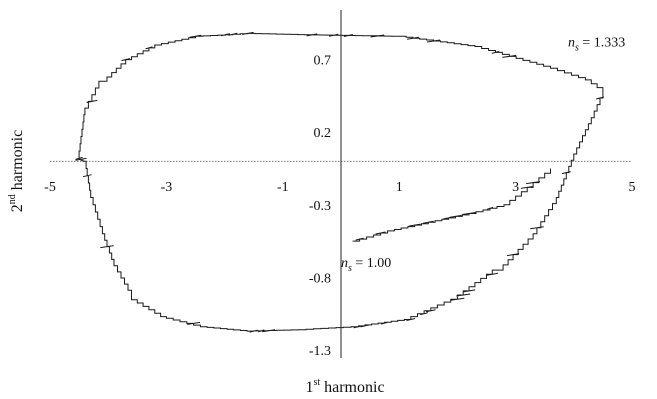  What do you see at coordinates (17, 162) in the screenshot?
I see `y-axis-label-rest: harmonic` at bounding box center [17, 162].